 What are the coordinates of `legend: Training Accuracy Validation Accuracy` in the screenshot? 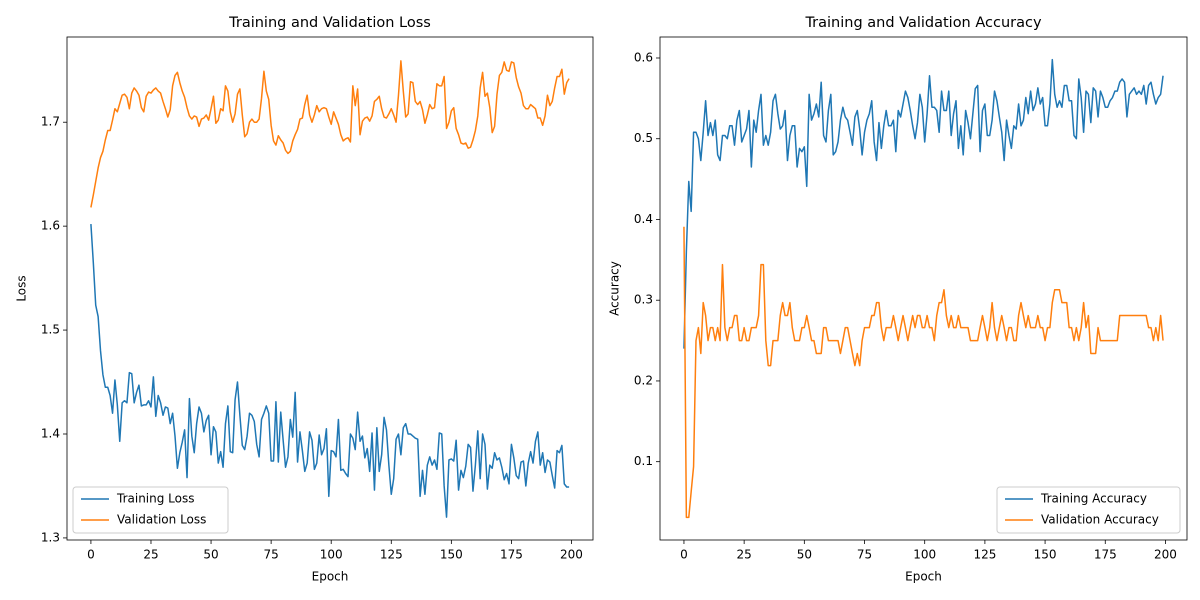 It's located at (1088, 510).